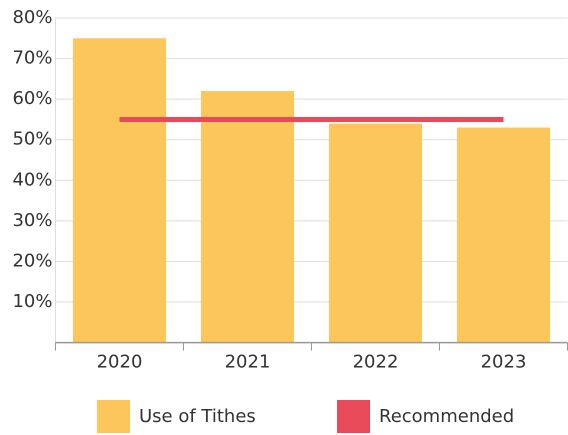 The image size is (568, 435). What do you see at coordinates (32, 98) in the screenshot?
I see `y-tick-label: 60%` at bounding box center [32, 98].